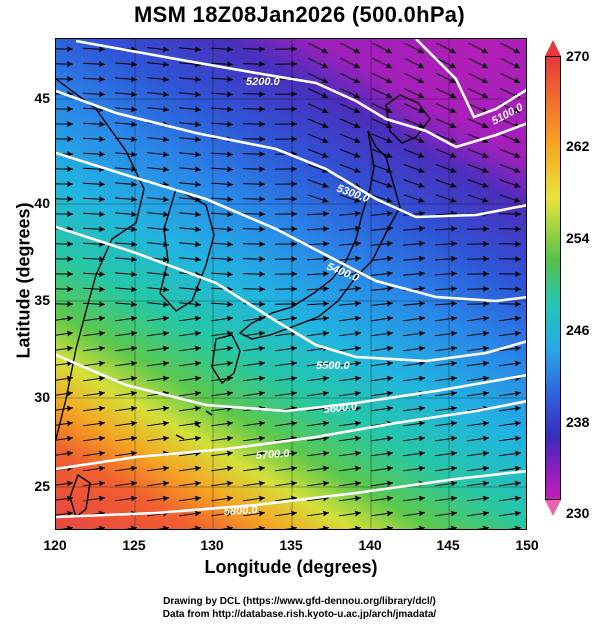 The height and width of the screenshot is (625, 599). What do you see at coordinates (370, 545) in the screenshot?
I see `x-tick-label: 140` at bounding box center [370, 545].